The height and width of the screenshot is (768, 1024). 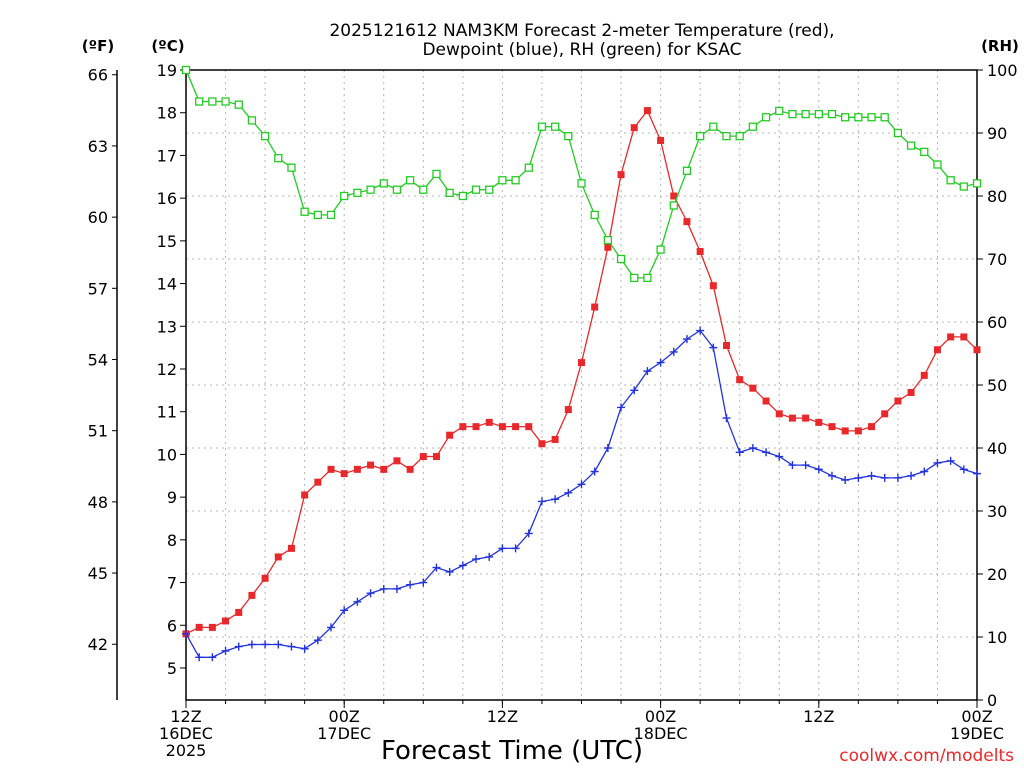 I want to click on fahrenheit-tick-label: 42, so click(x=98, y=644).